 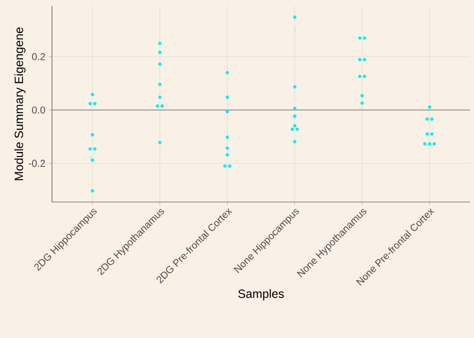 What do you see at coordinates (39, 110) in the screenshot?
I see `y-tick-label: 0.0` at bounding box center [39, 110].